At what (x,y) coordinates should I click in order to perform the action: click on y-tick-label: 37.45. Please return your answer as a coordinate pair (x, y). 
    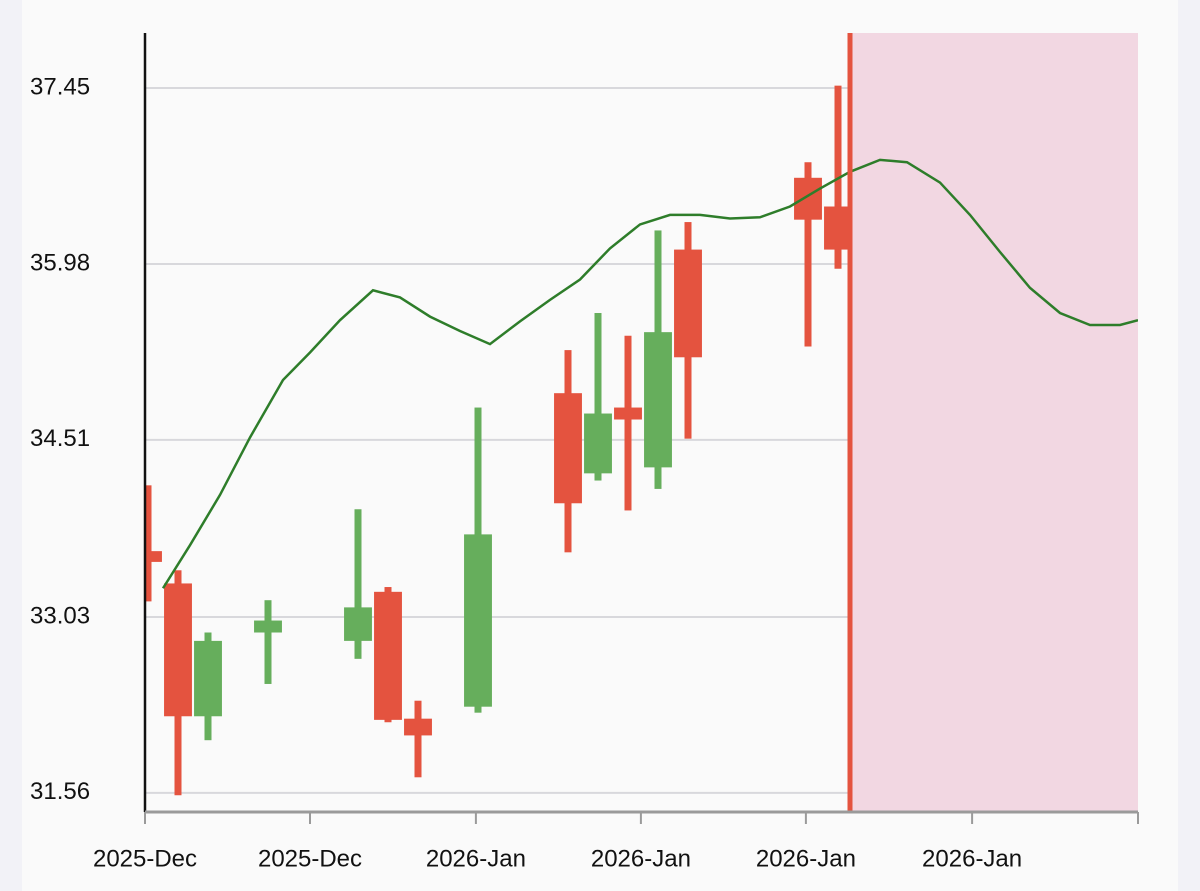
    Looking at the image, I should click on (60, 86).